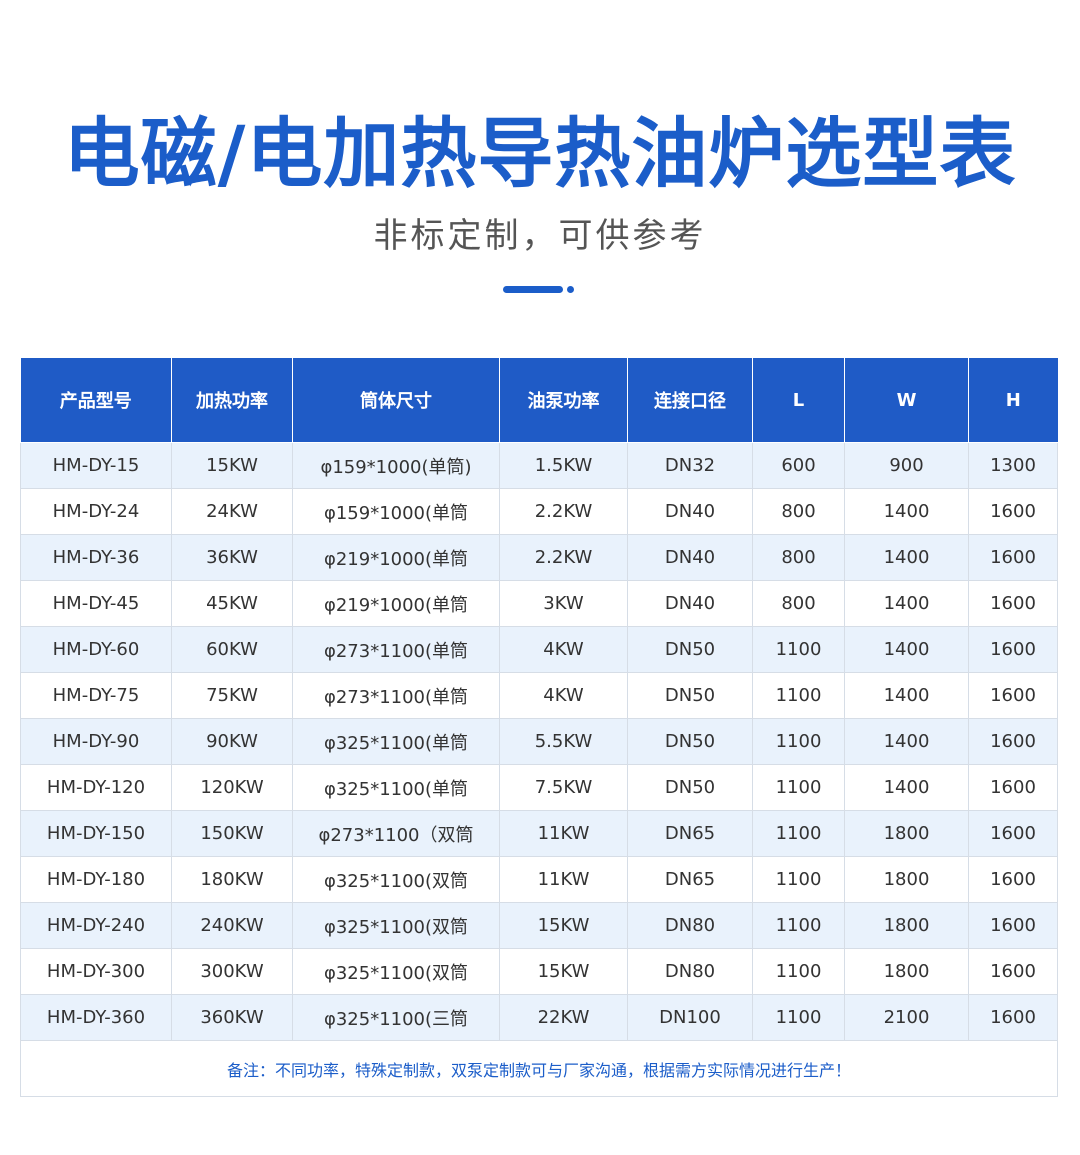 The width and height of the screenshot is (1080, 1155). Describe the element at coordinates (96, 557) in the screenshot. I see `table-cell: HM-DY-36` at that location.